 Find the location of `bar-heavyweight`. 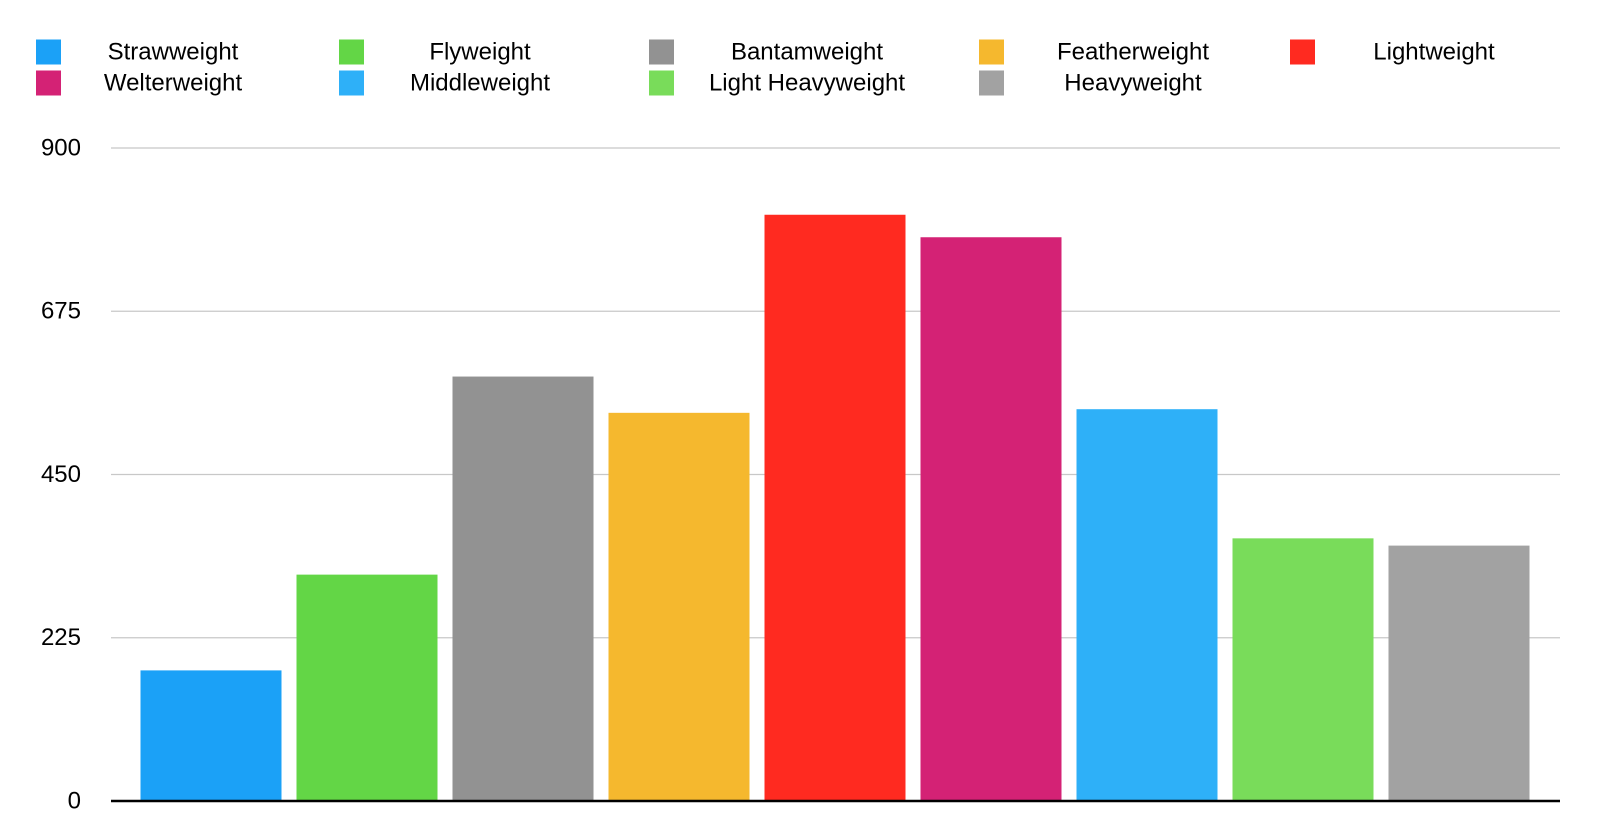

bar-heavyweight is located at coordinates (1459, 673).